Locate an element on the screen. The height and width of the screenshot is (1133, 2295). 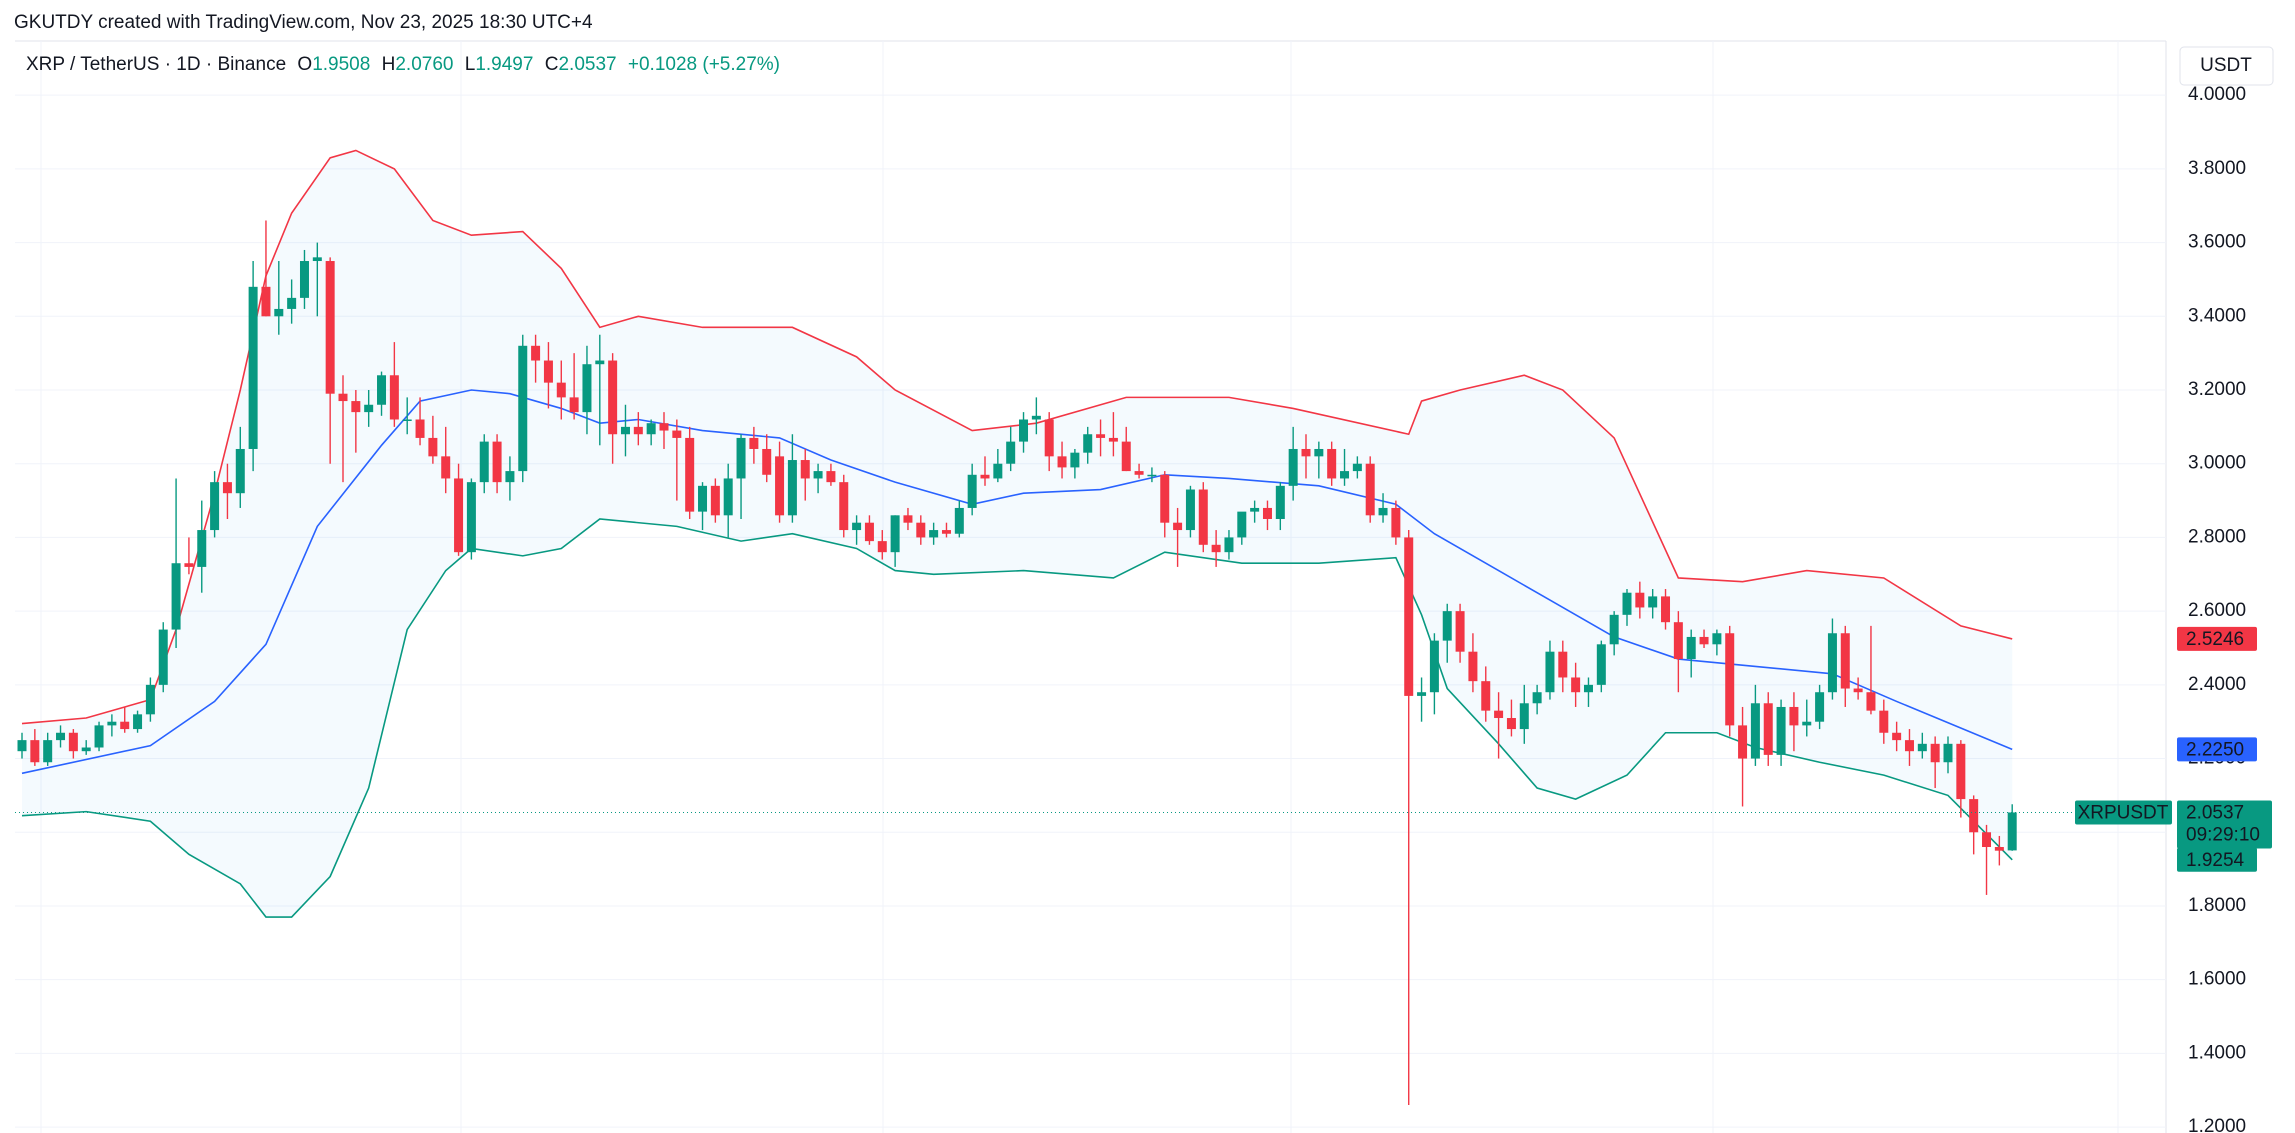
last-price-box is located at coordinates (2224, 824).